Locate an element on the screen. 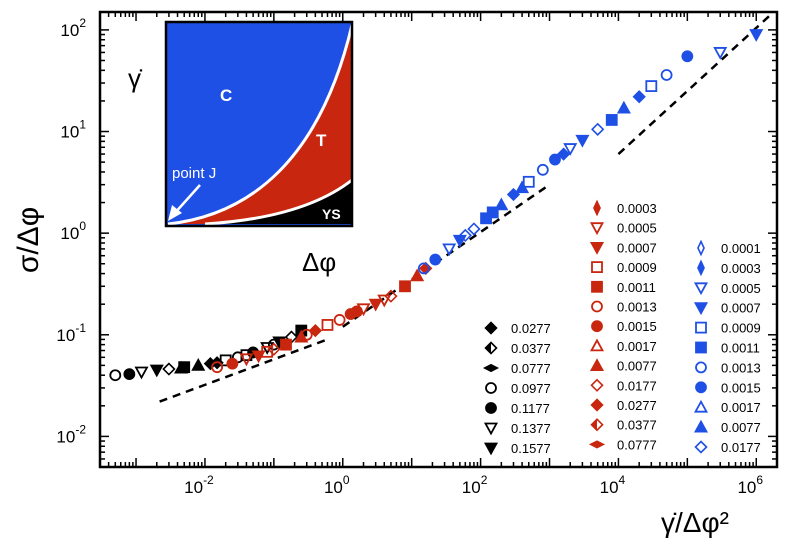 This screenshot has height=551, width=790. inset-y-label: γ̇ is located at coordinates (135, 78).